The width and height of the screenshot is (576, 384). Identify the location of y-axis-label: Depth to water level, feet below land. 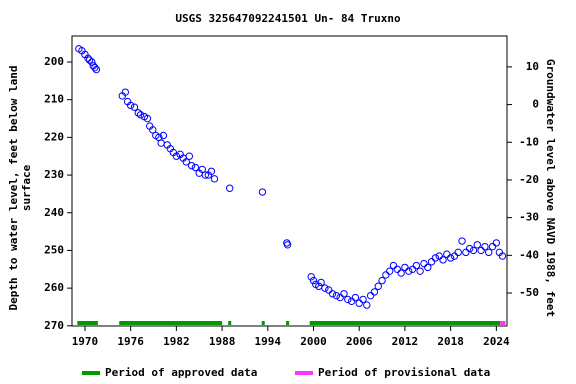
(13, 187).